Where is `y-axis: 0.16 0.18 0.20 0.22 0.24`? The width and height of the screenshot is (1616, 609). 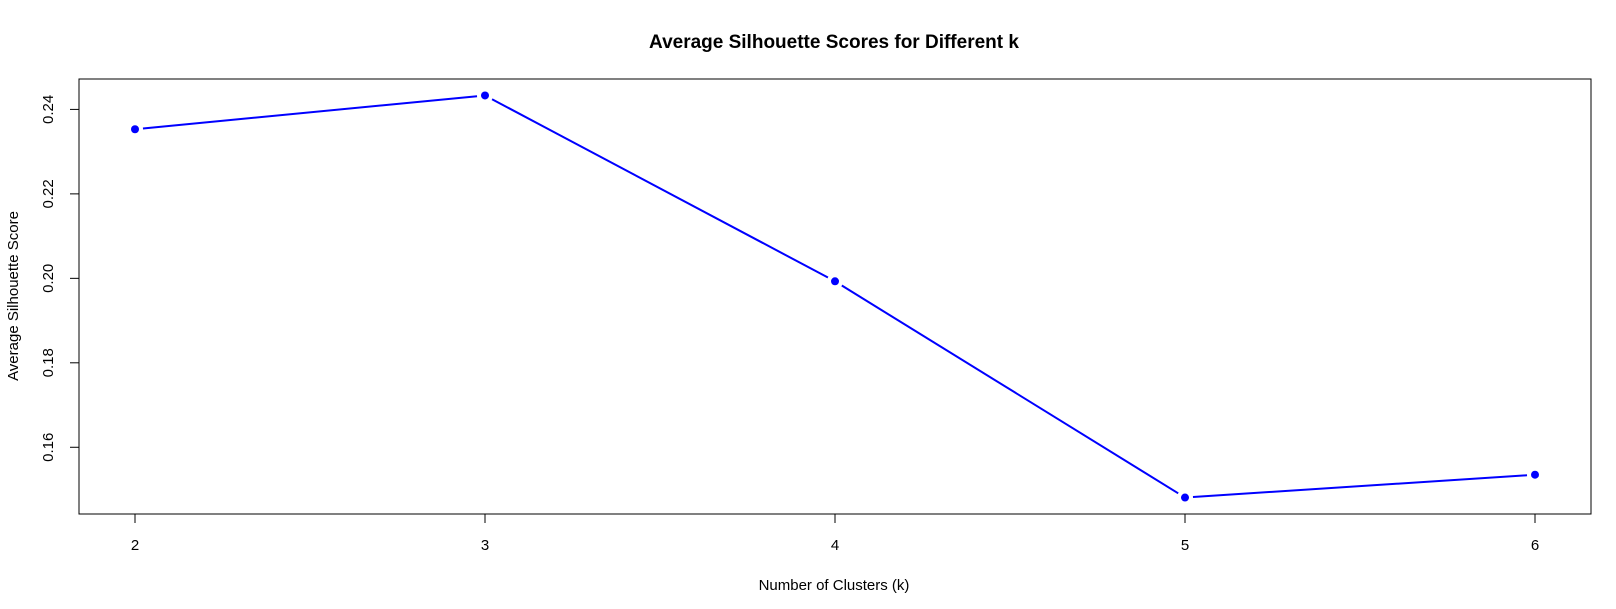 y-axis: 0.16 0.18 0.20 0.22 0.24 is located at coordinates (60, 278).